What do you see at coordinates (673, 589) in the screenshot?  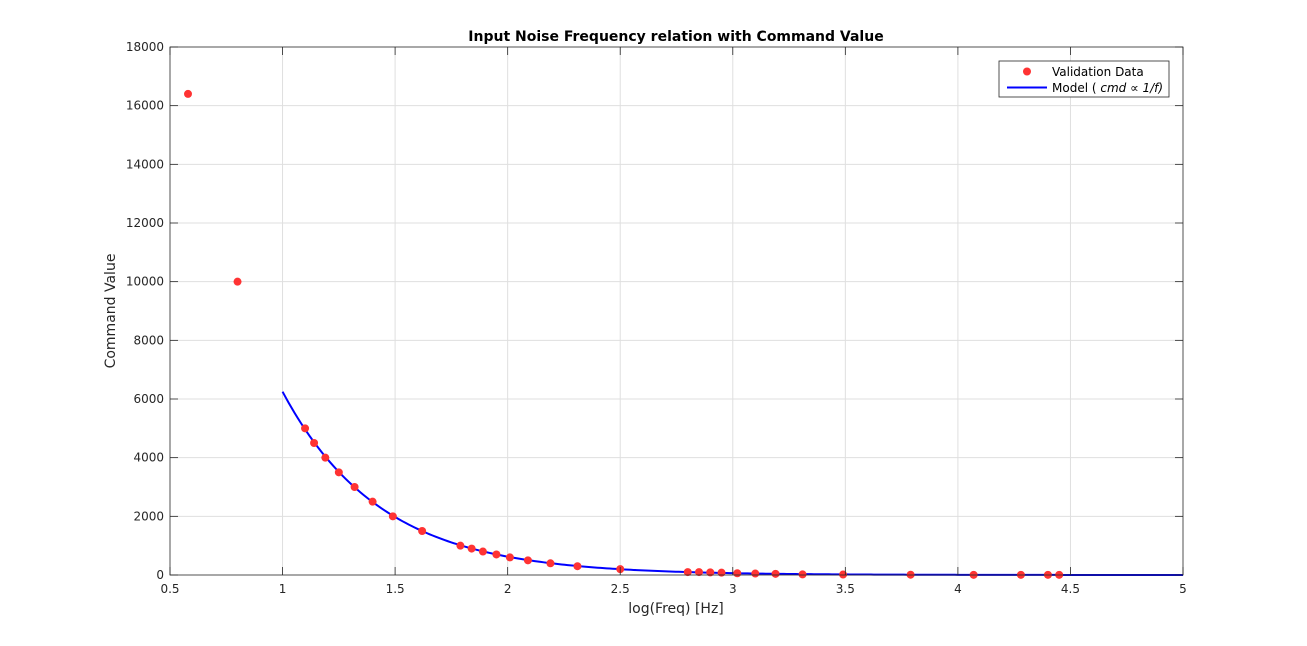 I see `x-tick-labels: 0.5 1 1.5 2 2.5 3 3.5 4 4.5 5` at bounding box center [673, 589].